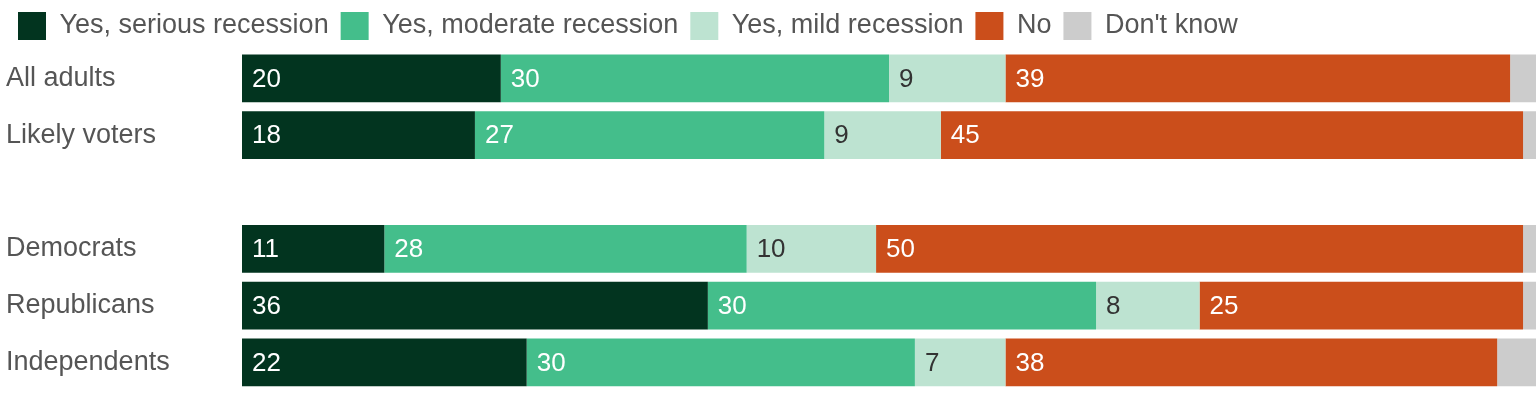 The height and width of the screenshot is (411, 1536). What do you see at coordinates (900, 247) in the screenshot?
I see `data-label: 50` at bounding box center [900, 247].